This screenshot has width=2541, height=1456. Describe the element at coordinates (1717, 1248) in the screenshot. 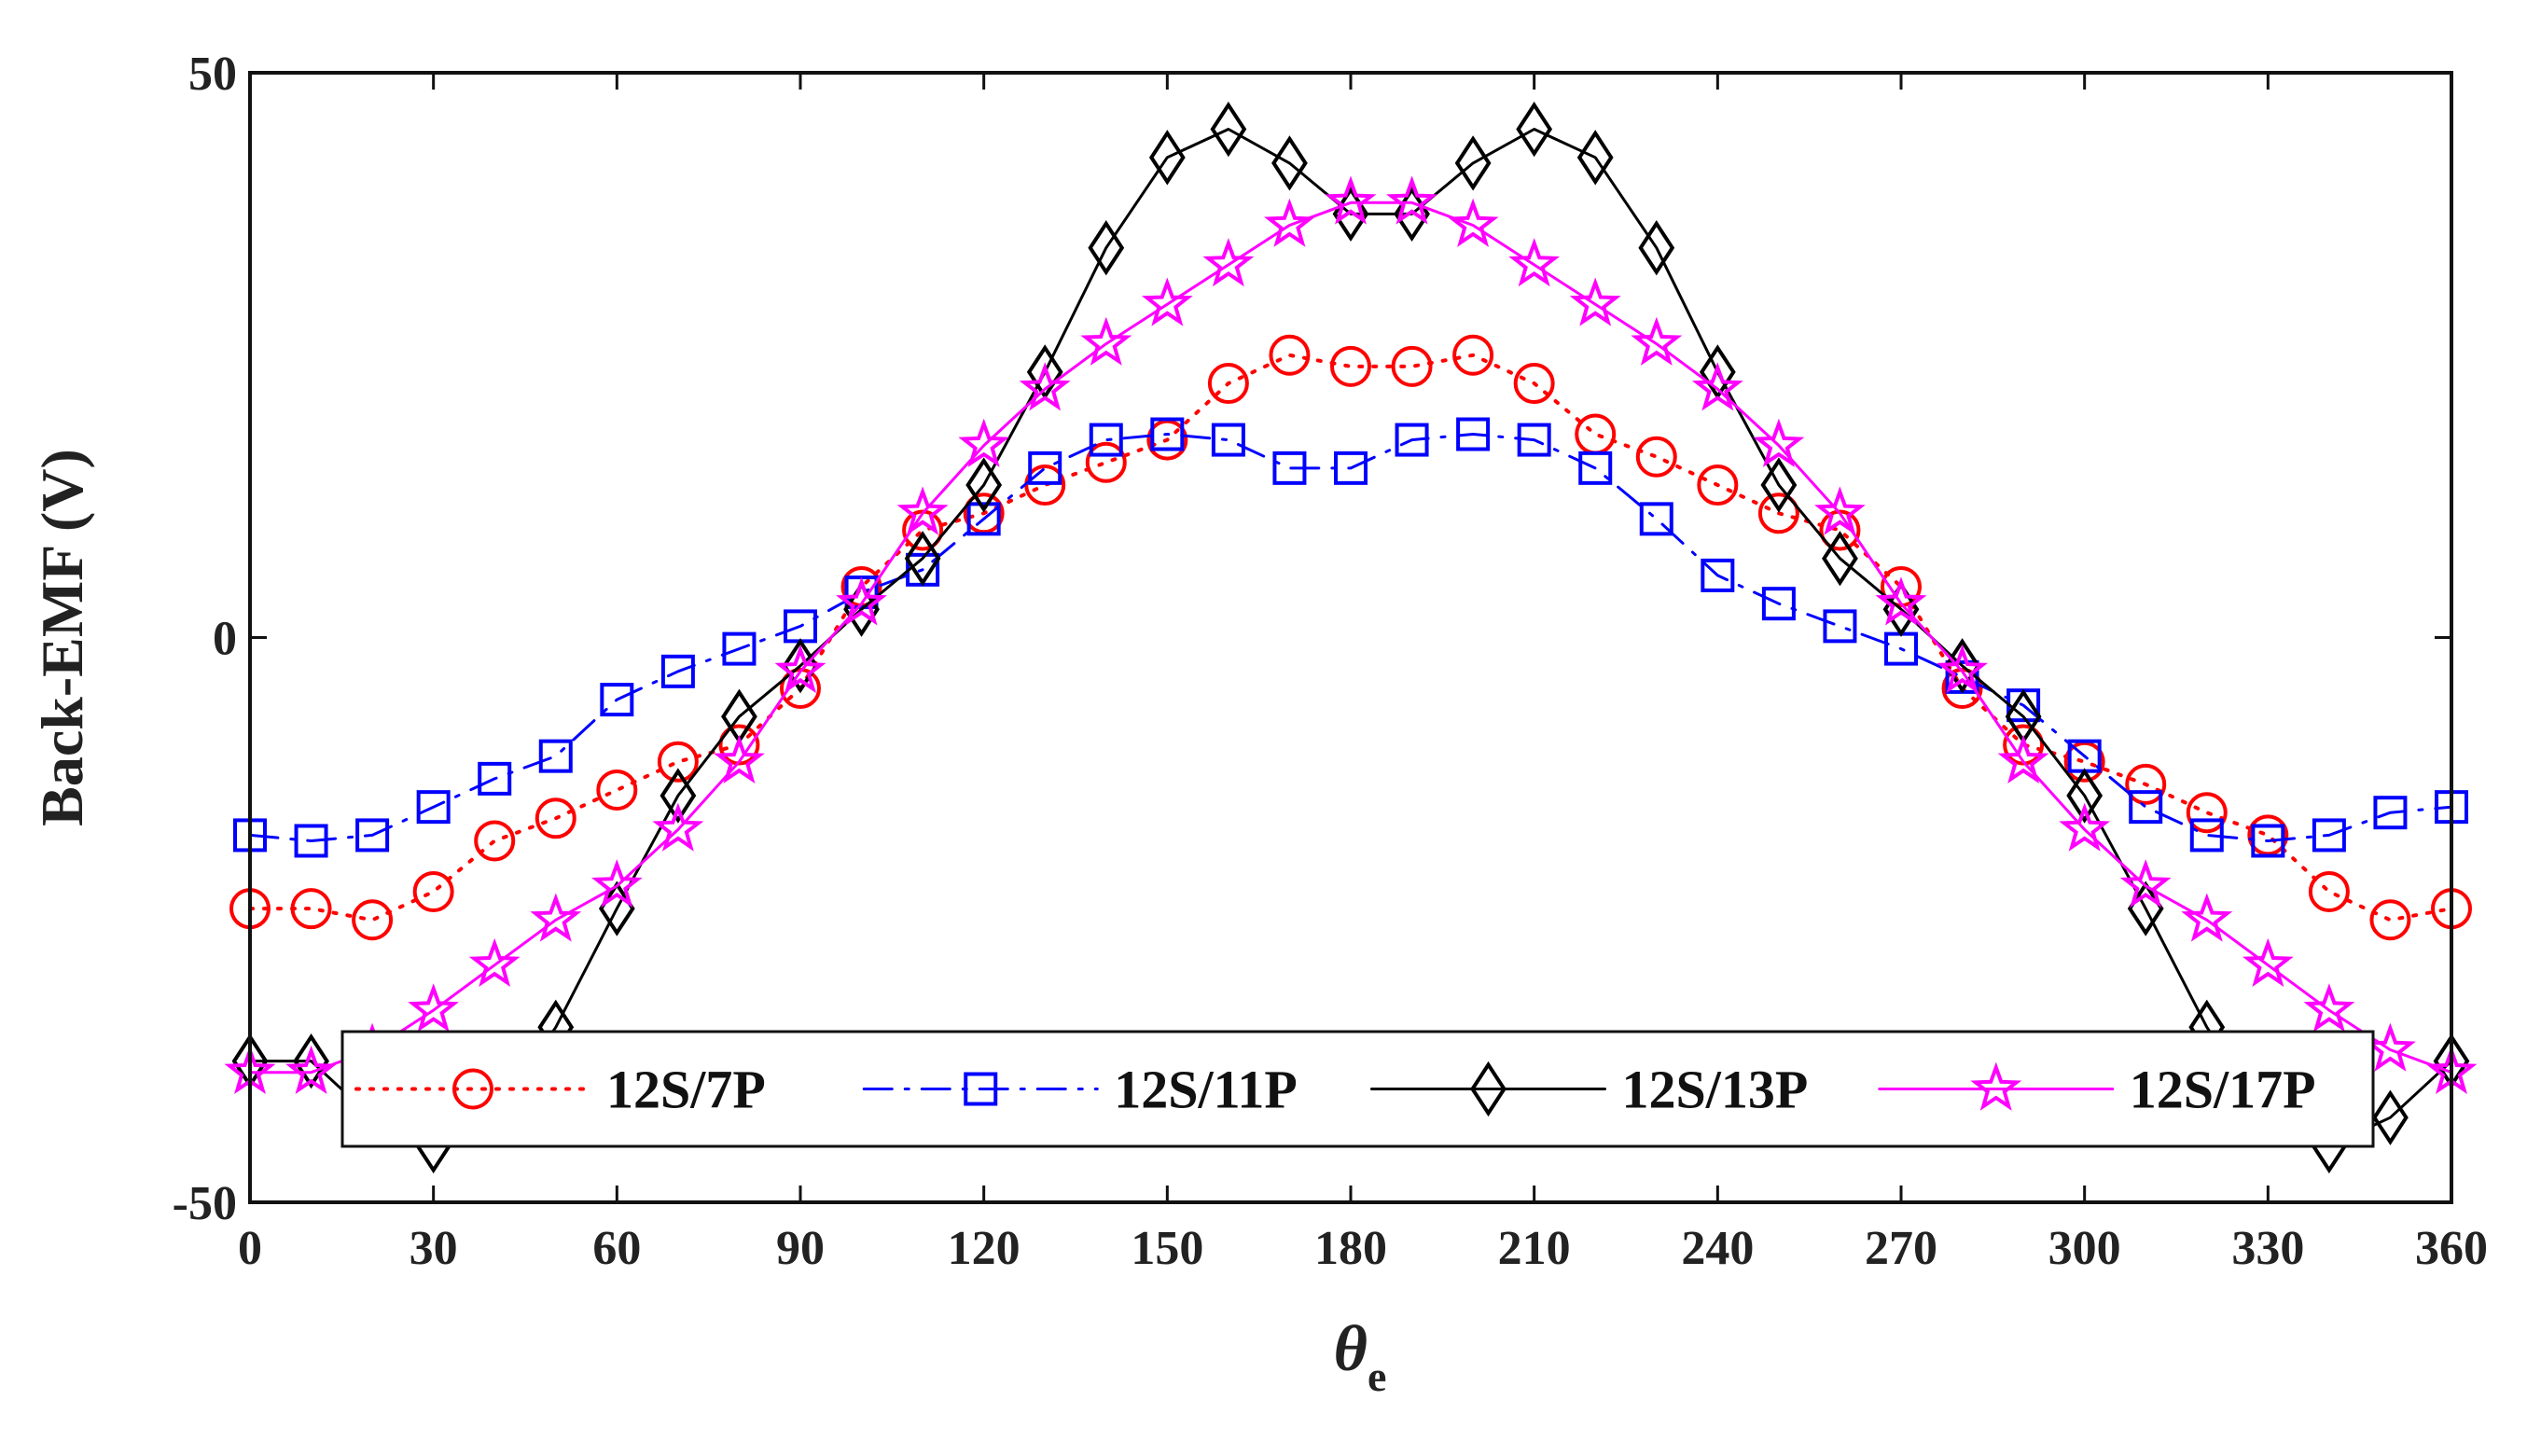

I see `x-tick-label: 240` at that location.